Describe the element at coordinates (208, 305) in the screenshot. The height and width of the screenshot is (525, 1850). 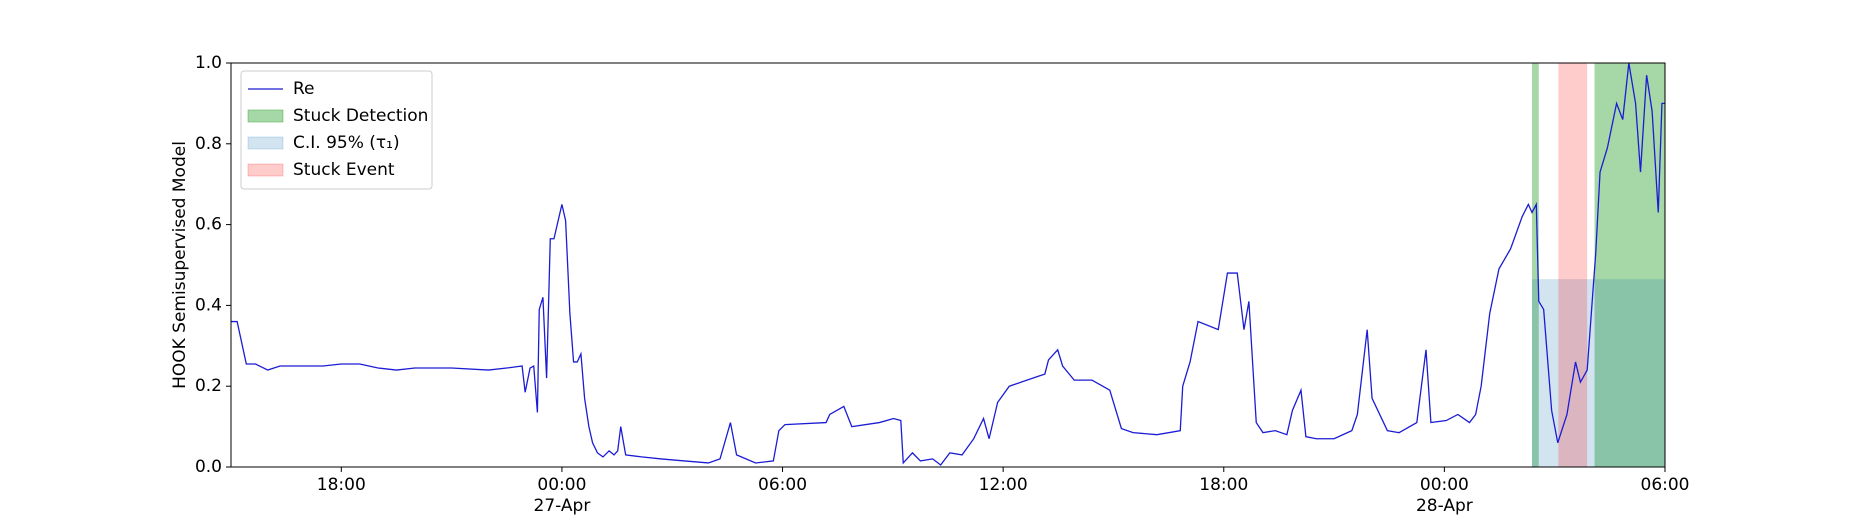
I see `y-tick-label: 0.4` at that location.